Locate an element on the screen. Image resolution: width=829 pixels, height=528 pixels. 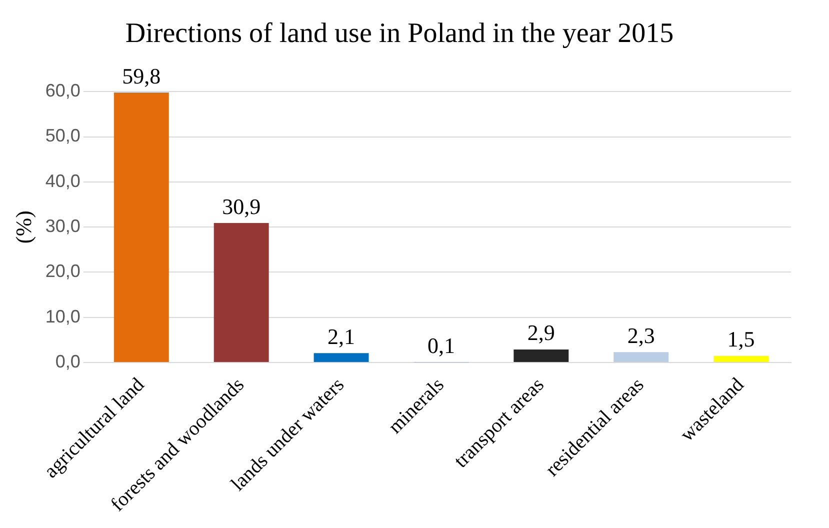
chart-title: Directions of land use in Poland in the year 2015 is located at coordinates (399, 34).